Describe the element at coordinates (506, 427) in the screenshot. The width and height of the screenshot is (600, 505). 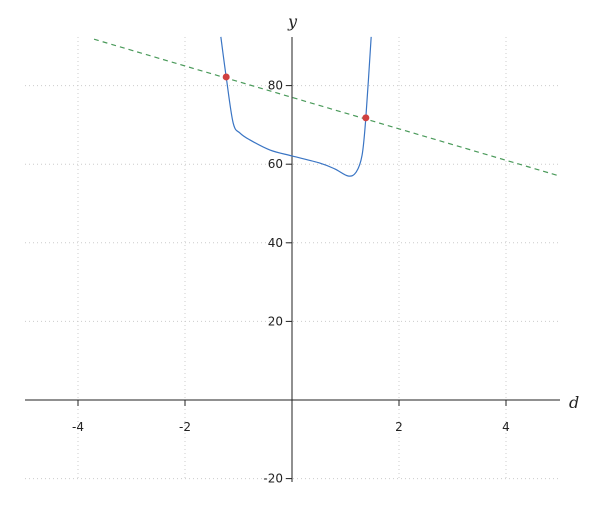
I see `x-tick-label: 4` at that location.